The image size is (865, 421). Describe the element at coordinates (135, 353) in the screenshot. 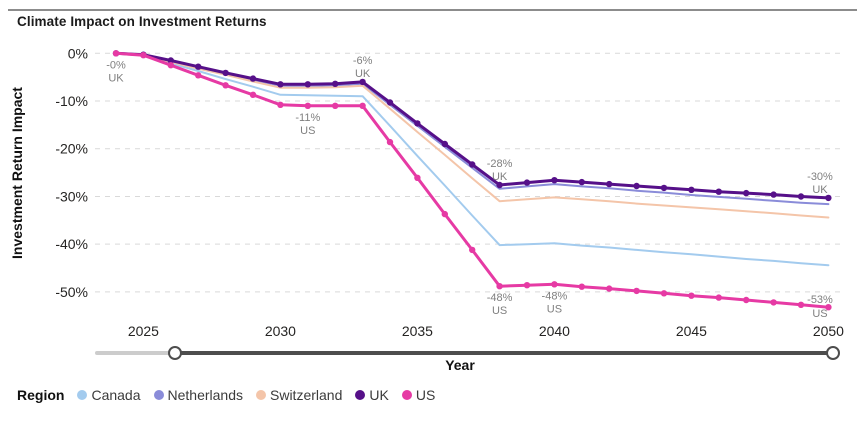

I see `slider-track-inactive` at that location.